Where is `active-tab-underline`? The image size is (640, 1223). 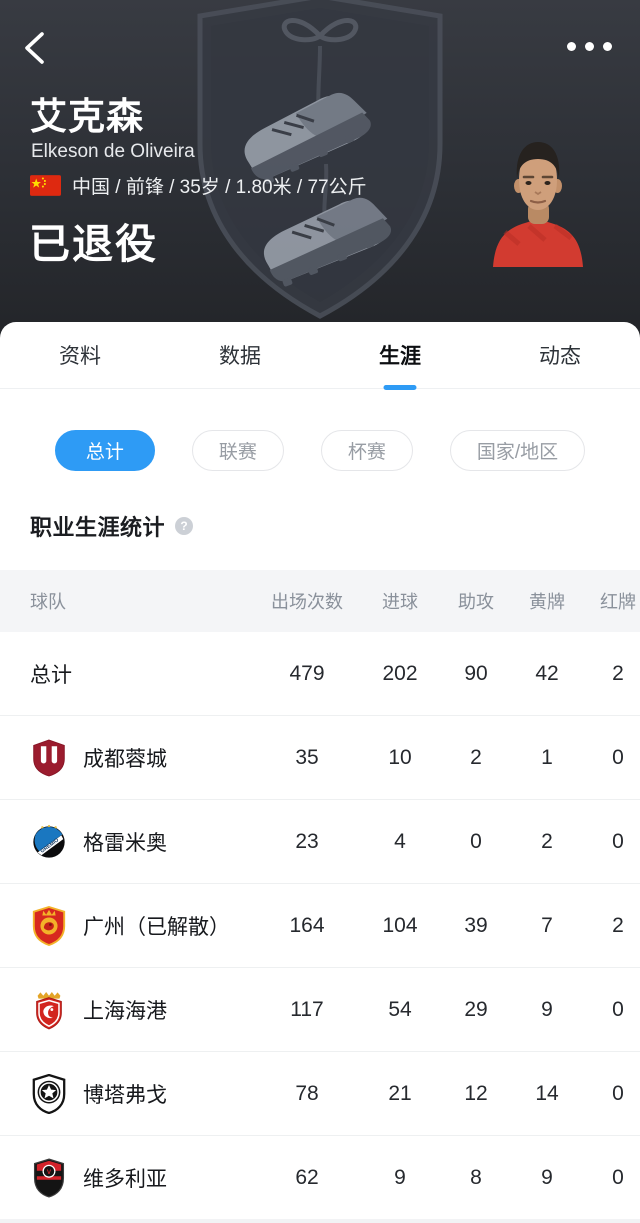
active-tab-underline is located at coordinates (400, 387).